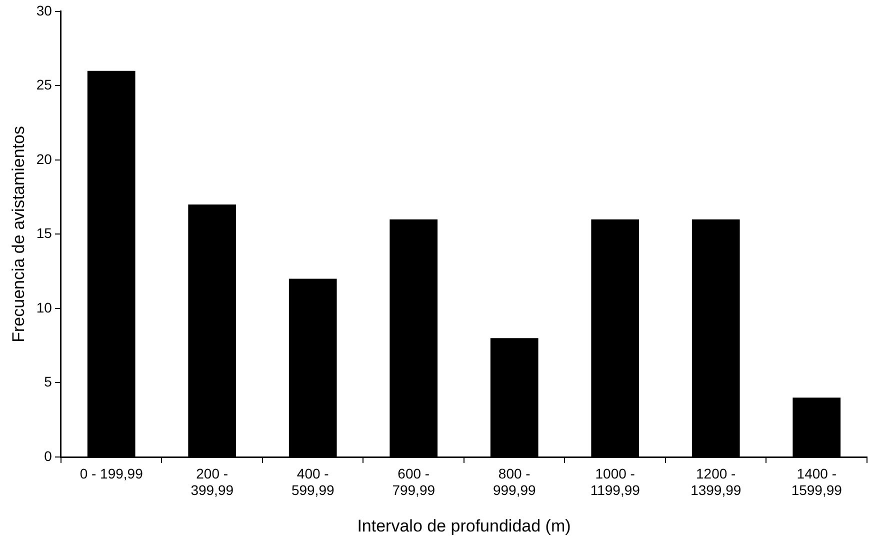 This screenshot has height=551, width=887. I want to click on y-axis-title: Frecuencia de avistamientos, so click(18, 234).